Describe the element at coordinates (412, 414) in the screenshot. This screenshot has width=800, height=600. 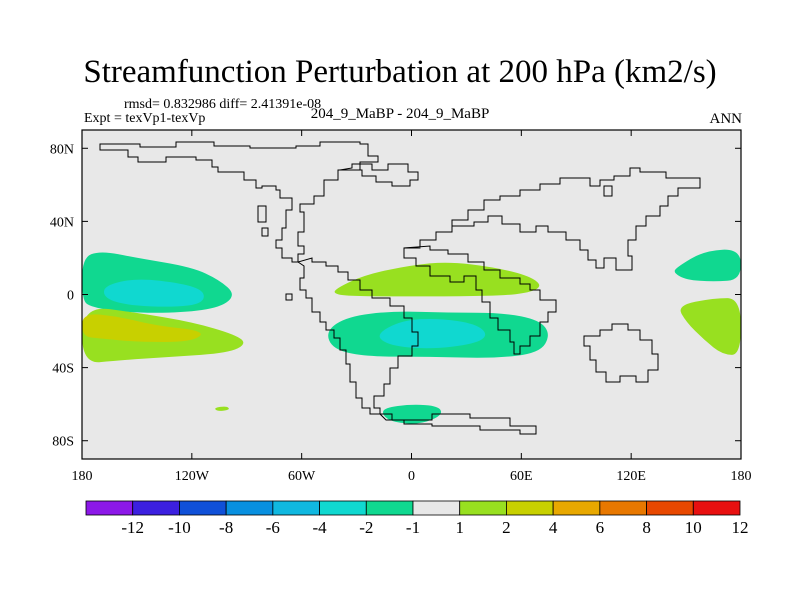
I see `region-antarctic-peninsula-negative` at that location.